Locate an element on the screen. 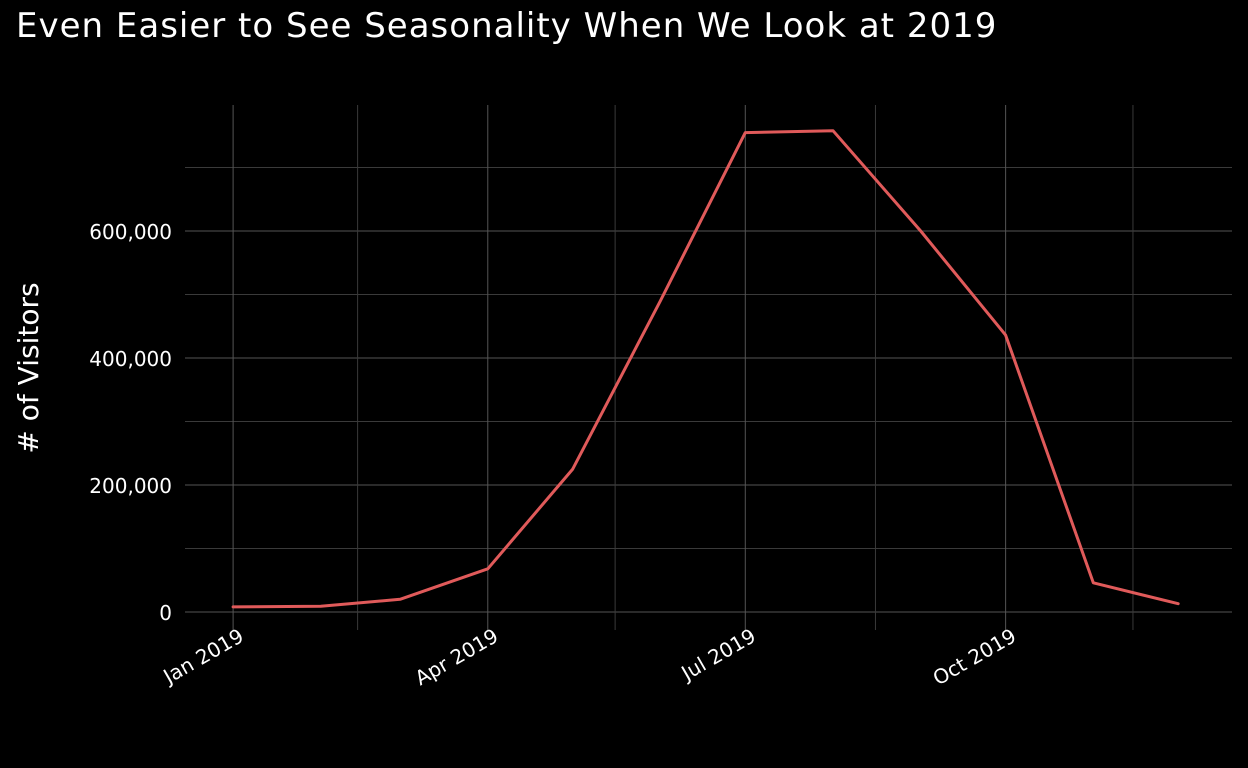  y-tick-label: 200,000 is located at coordinates (130, 486).